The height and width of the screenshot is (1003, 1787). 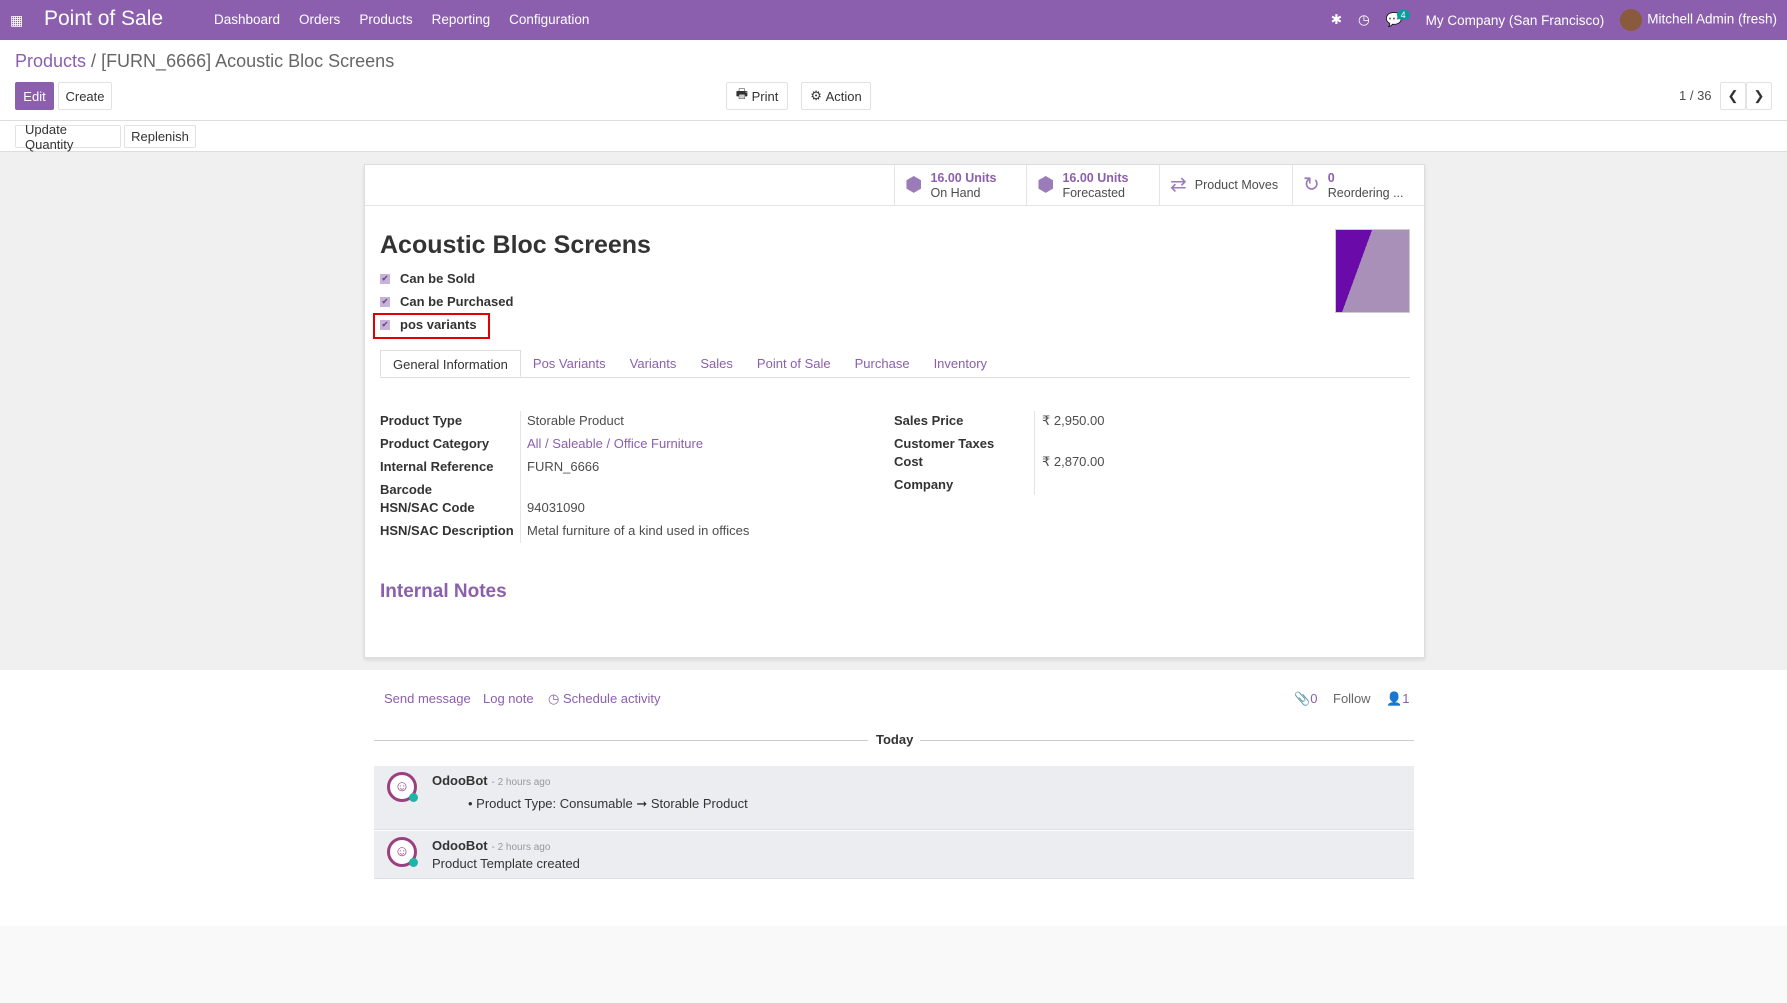 I want to click on field-label: Company, so click(x=924, y=484).